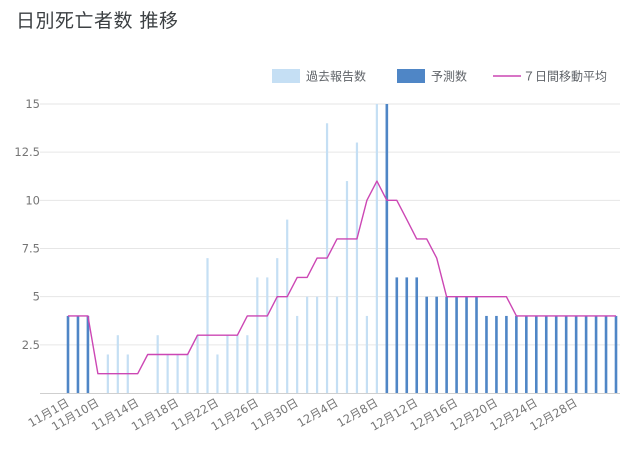  I want to click on chart-title: 日別死亡者数 推移, so click(97, 21).